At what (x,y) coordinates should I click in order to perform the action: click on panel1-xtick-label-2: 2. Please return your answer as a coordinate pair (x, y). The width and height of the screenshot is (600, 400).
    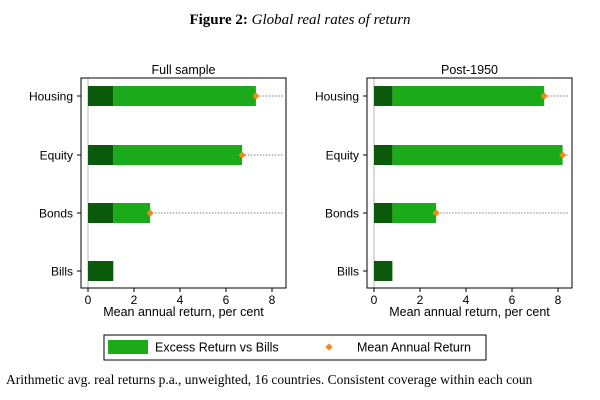
    Looking at the image, I should click on (134, 300).